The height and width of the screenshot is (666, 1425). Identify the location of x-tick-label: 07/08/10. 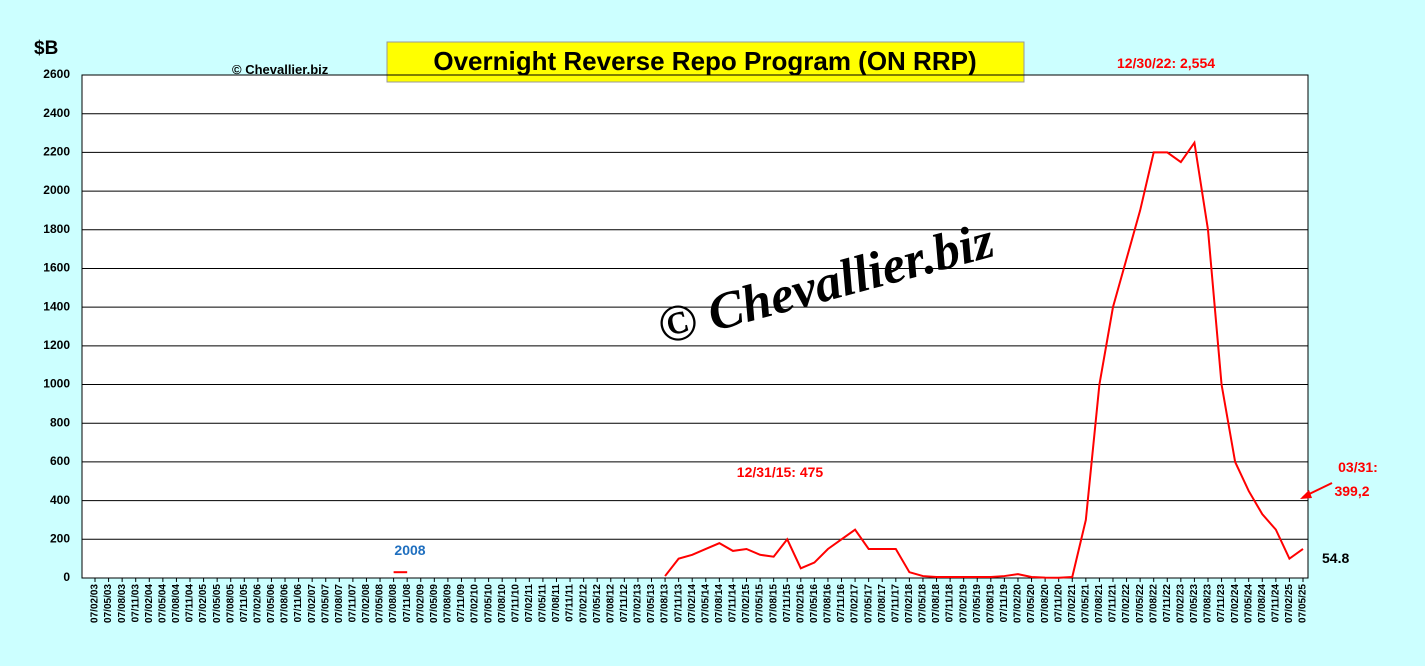
(502, 603).